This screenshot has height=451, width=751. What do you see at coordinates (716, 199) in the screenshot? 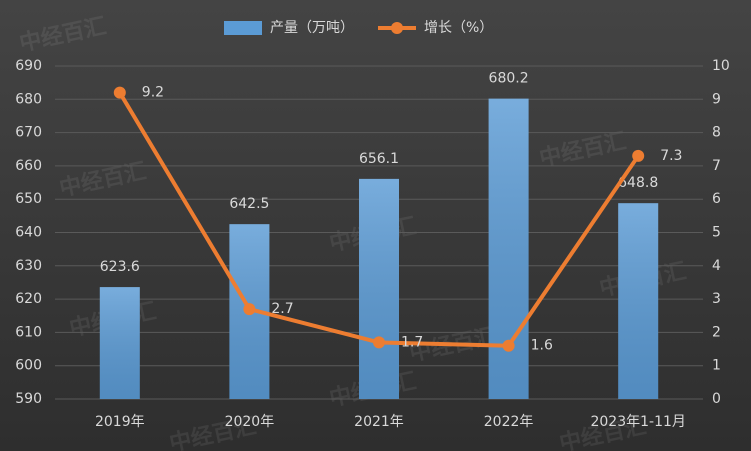
I see `y2-tick-label: 6` at bounding box center [716, 199].